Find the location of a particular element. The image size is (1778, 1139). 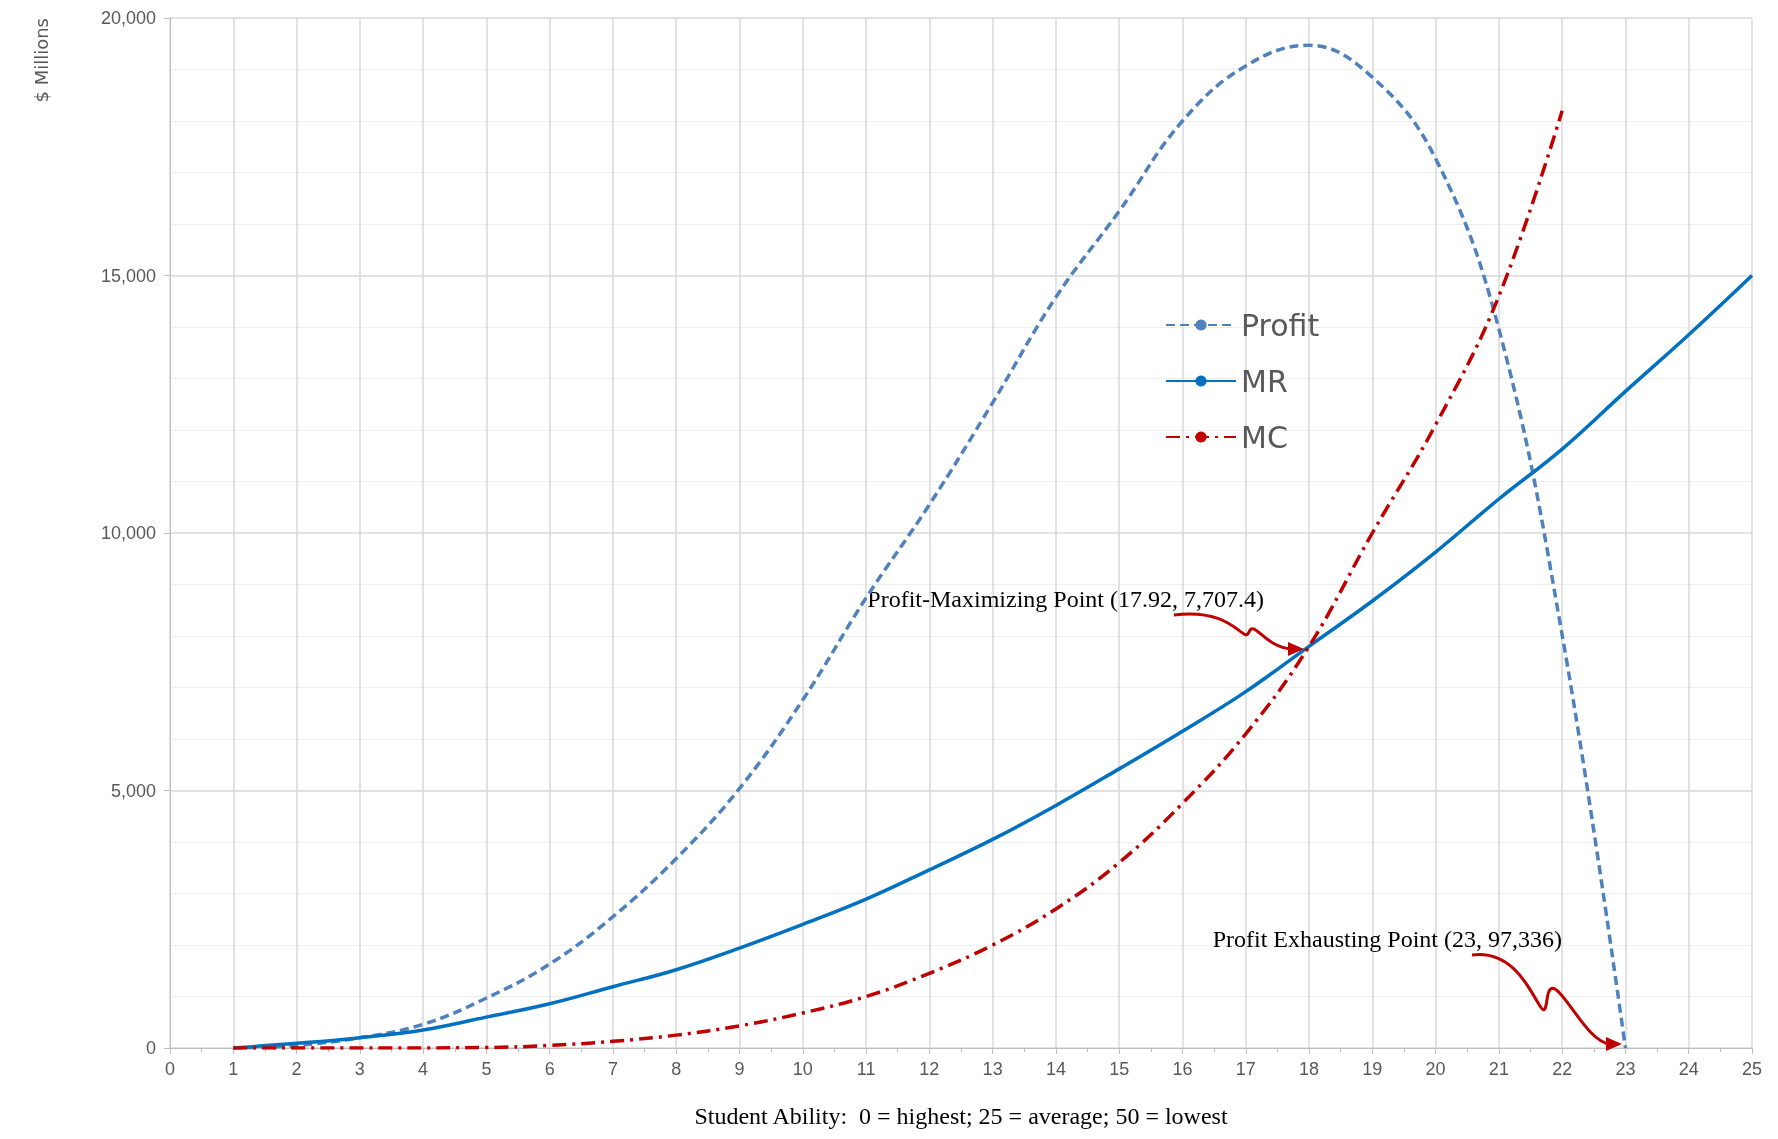

legend-label: MC is located at coordinates (1264, 437).